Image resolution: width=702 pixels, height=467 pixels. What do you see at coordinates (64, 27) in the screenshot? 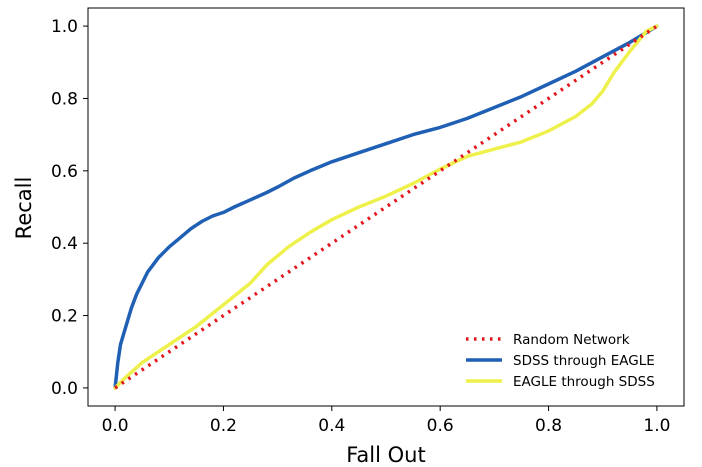
I see `y-tick-label: 1.0` at bounding box center [64, 27].